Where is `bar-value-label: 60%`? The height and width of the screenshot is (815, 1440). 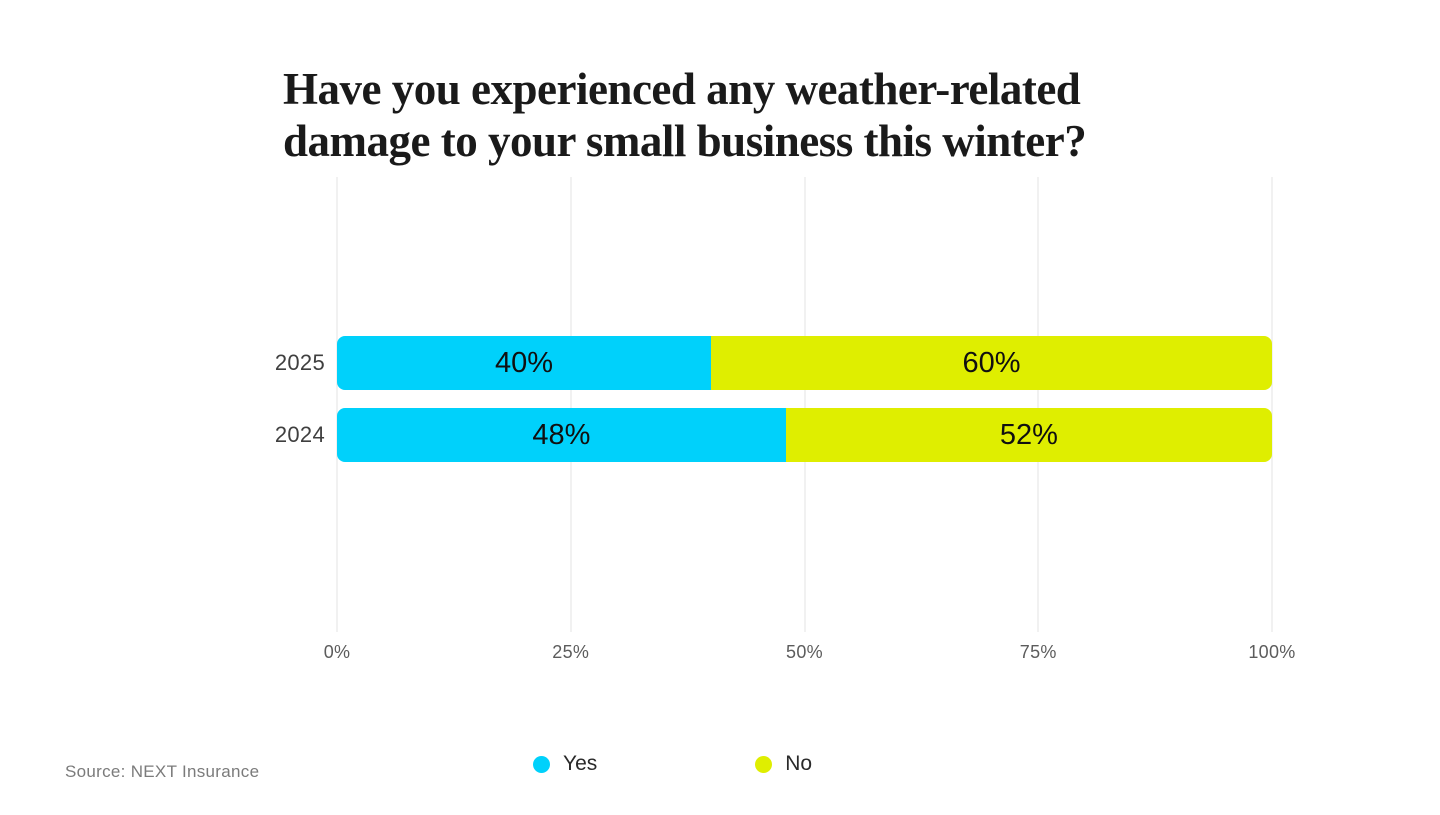
bar-value-label: 60% is located at coordinates (991, 362).